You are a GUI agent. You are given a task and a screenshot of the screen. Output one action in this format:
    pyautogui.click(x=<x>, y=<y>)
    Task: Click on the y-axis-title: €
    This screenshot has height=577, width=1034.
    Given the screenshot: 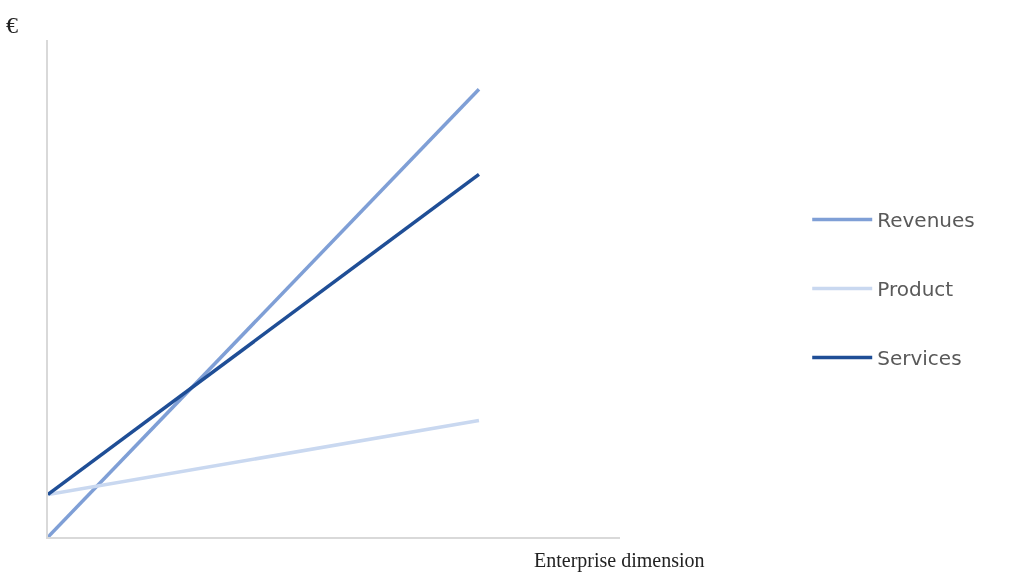 What is the action you would take?
    pyautogui.click(x=12, y=25)
    